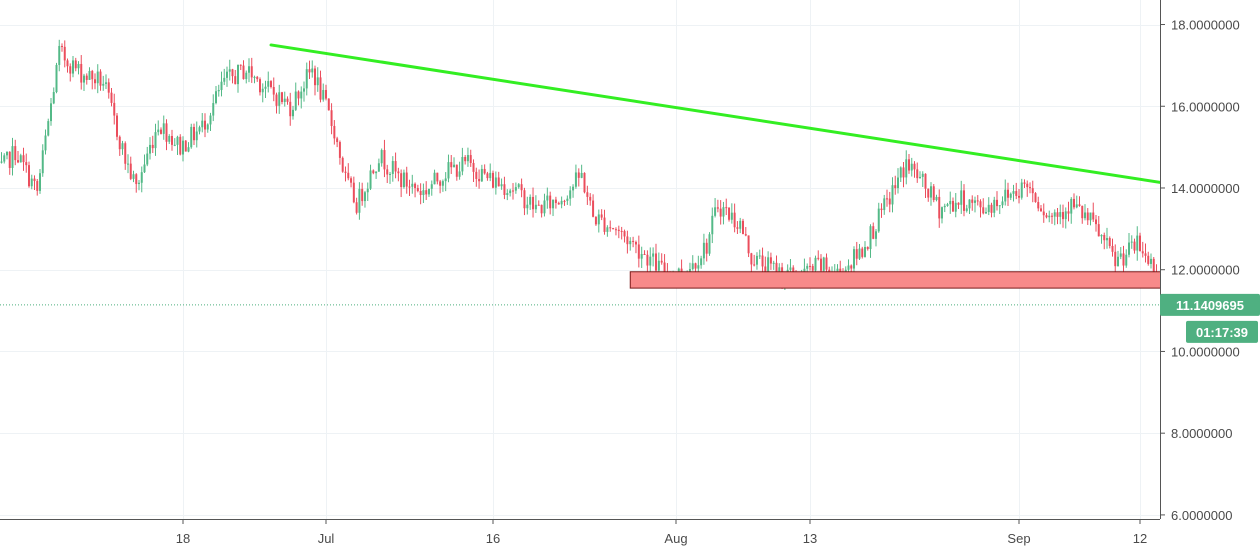 This screenshot has width=1260, height=547. I want to click on y-tick-label-0: 18.0000000, so click(1205, 25).